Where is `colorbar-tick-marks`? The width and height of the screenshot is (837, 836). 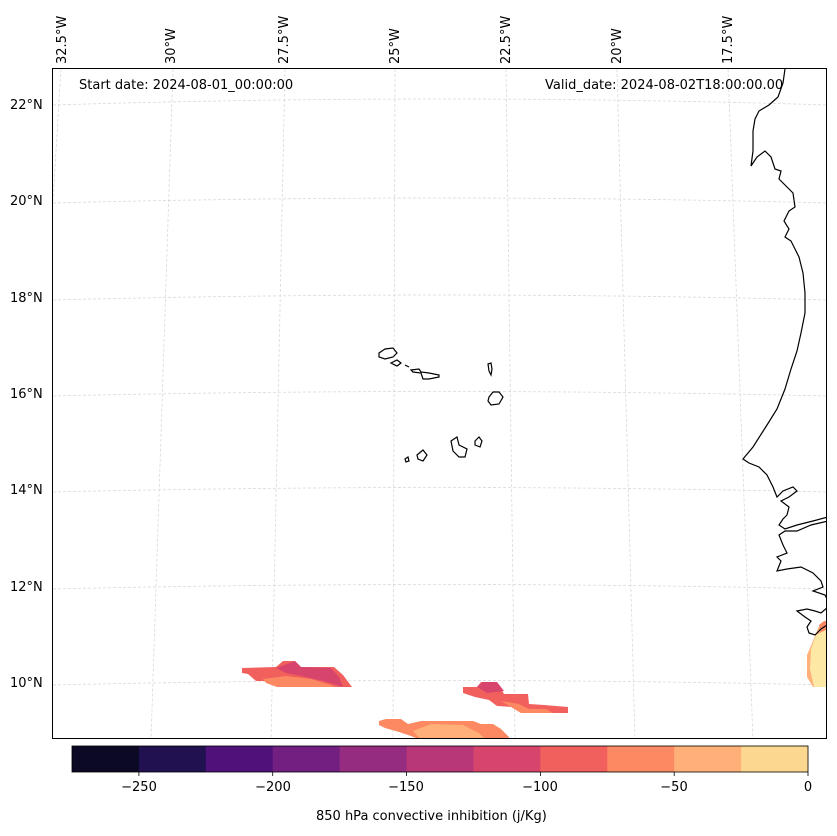
colorbar-tick-marks is located at coordinates (473, 774).